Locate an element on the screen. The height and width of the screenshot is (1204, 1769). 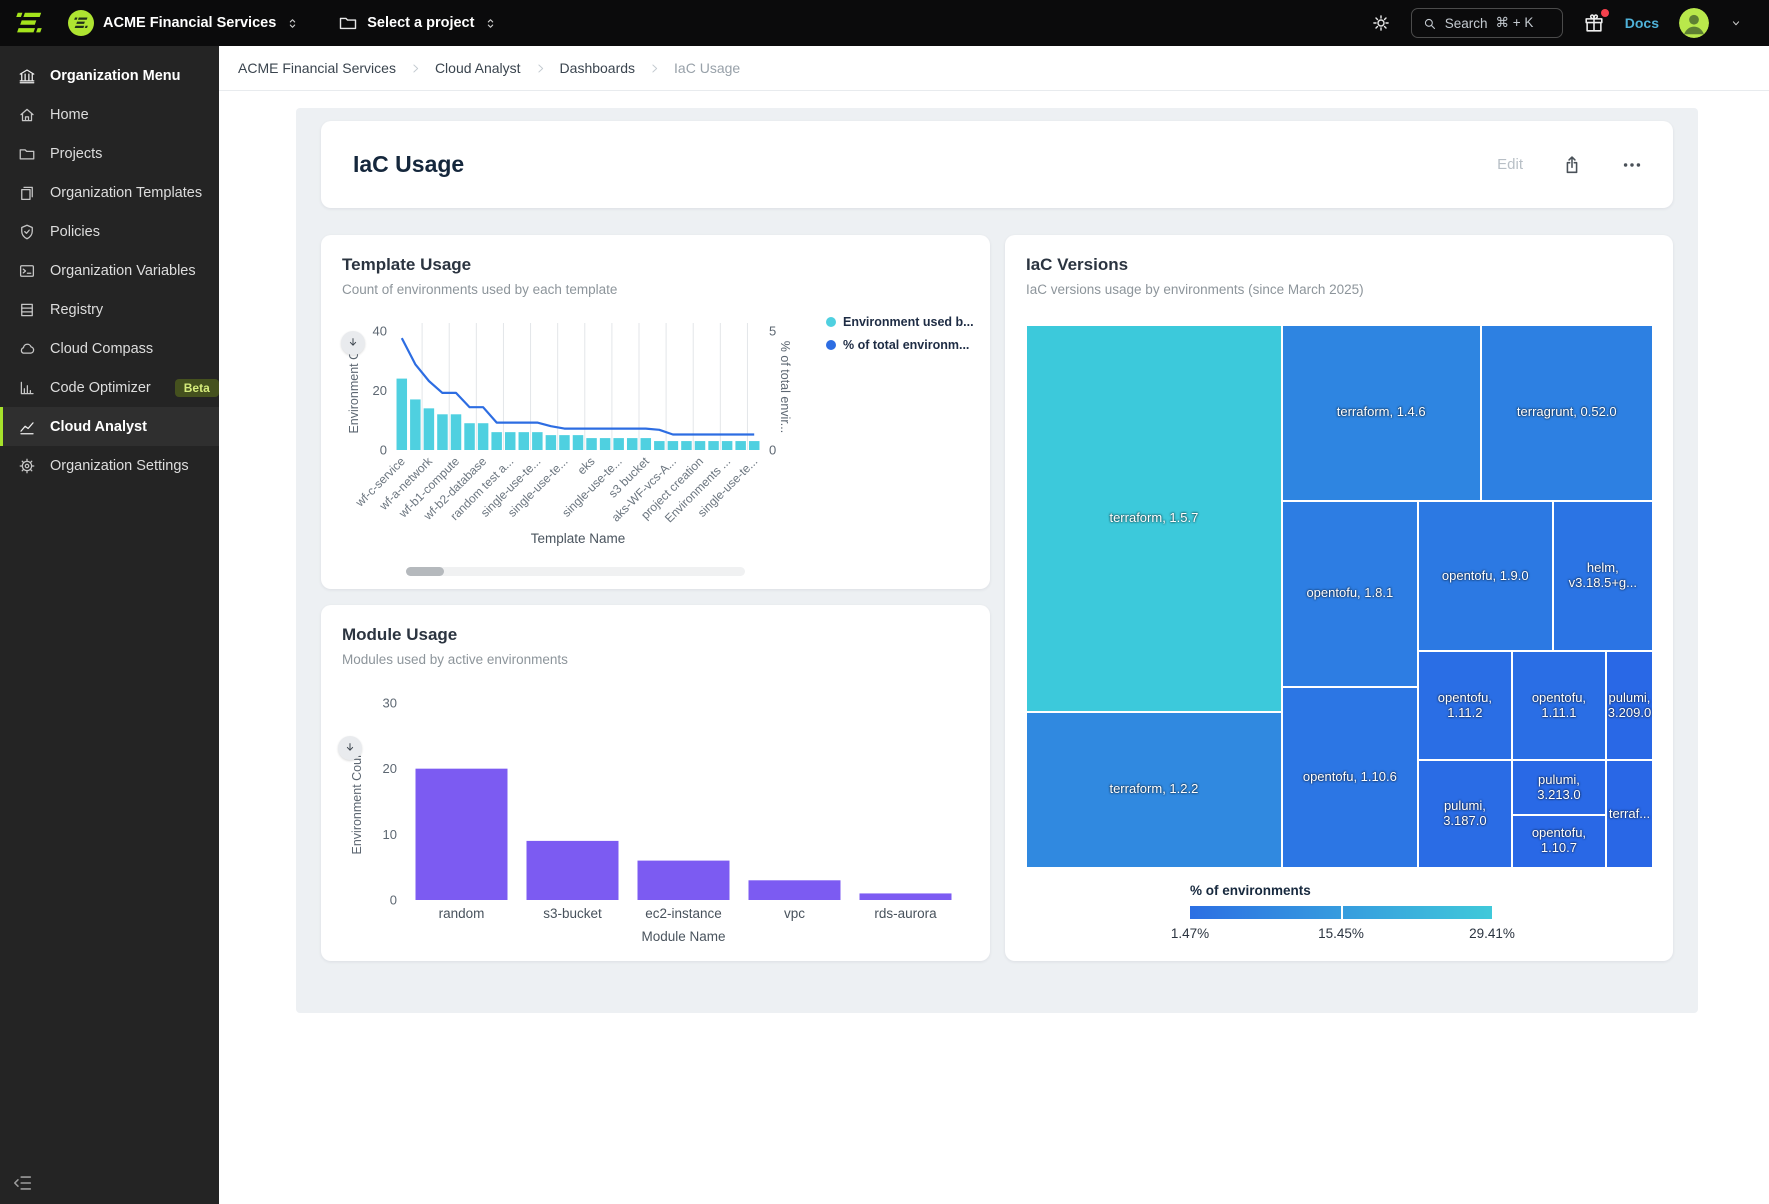
treemap-tile-terragrunt-0-52-0: terragrunt, 0.52.0 is located at coordinates (1566, 413).